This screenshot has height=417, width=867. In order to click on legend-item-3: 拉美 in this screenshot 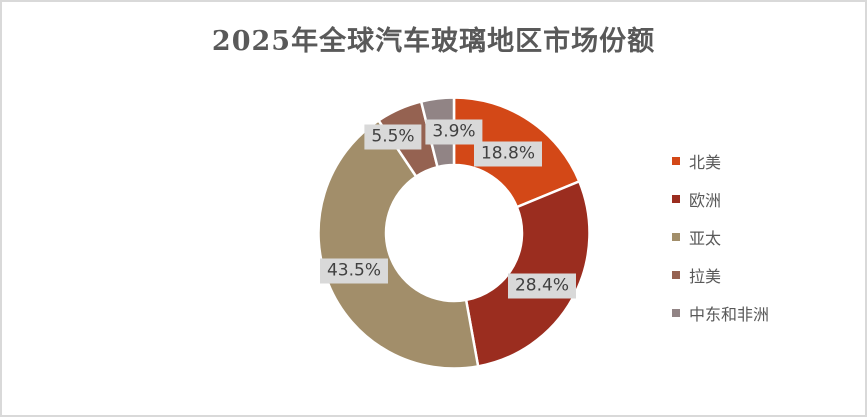, I will do `click(720, 275)`.